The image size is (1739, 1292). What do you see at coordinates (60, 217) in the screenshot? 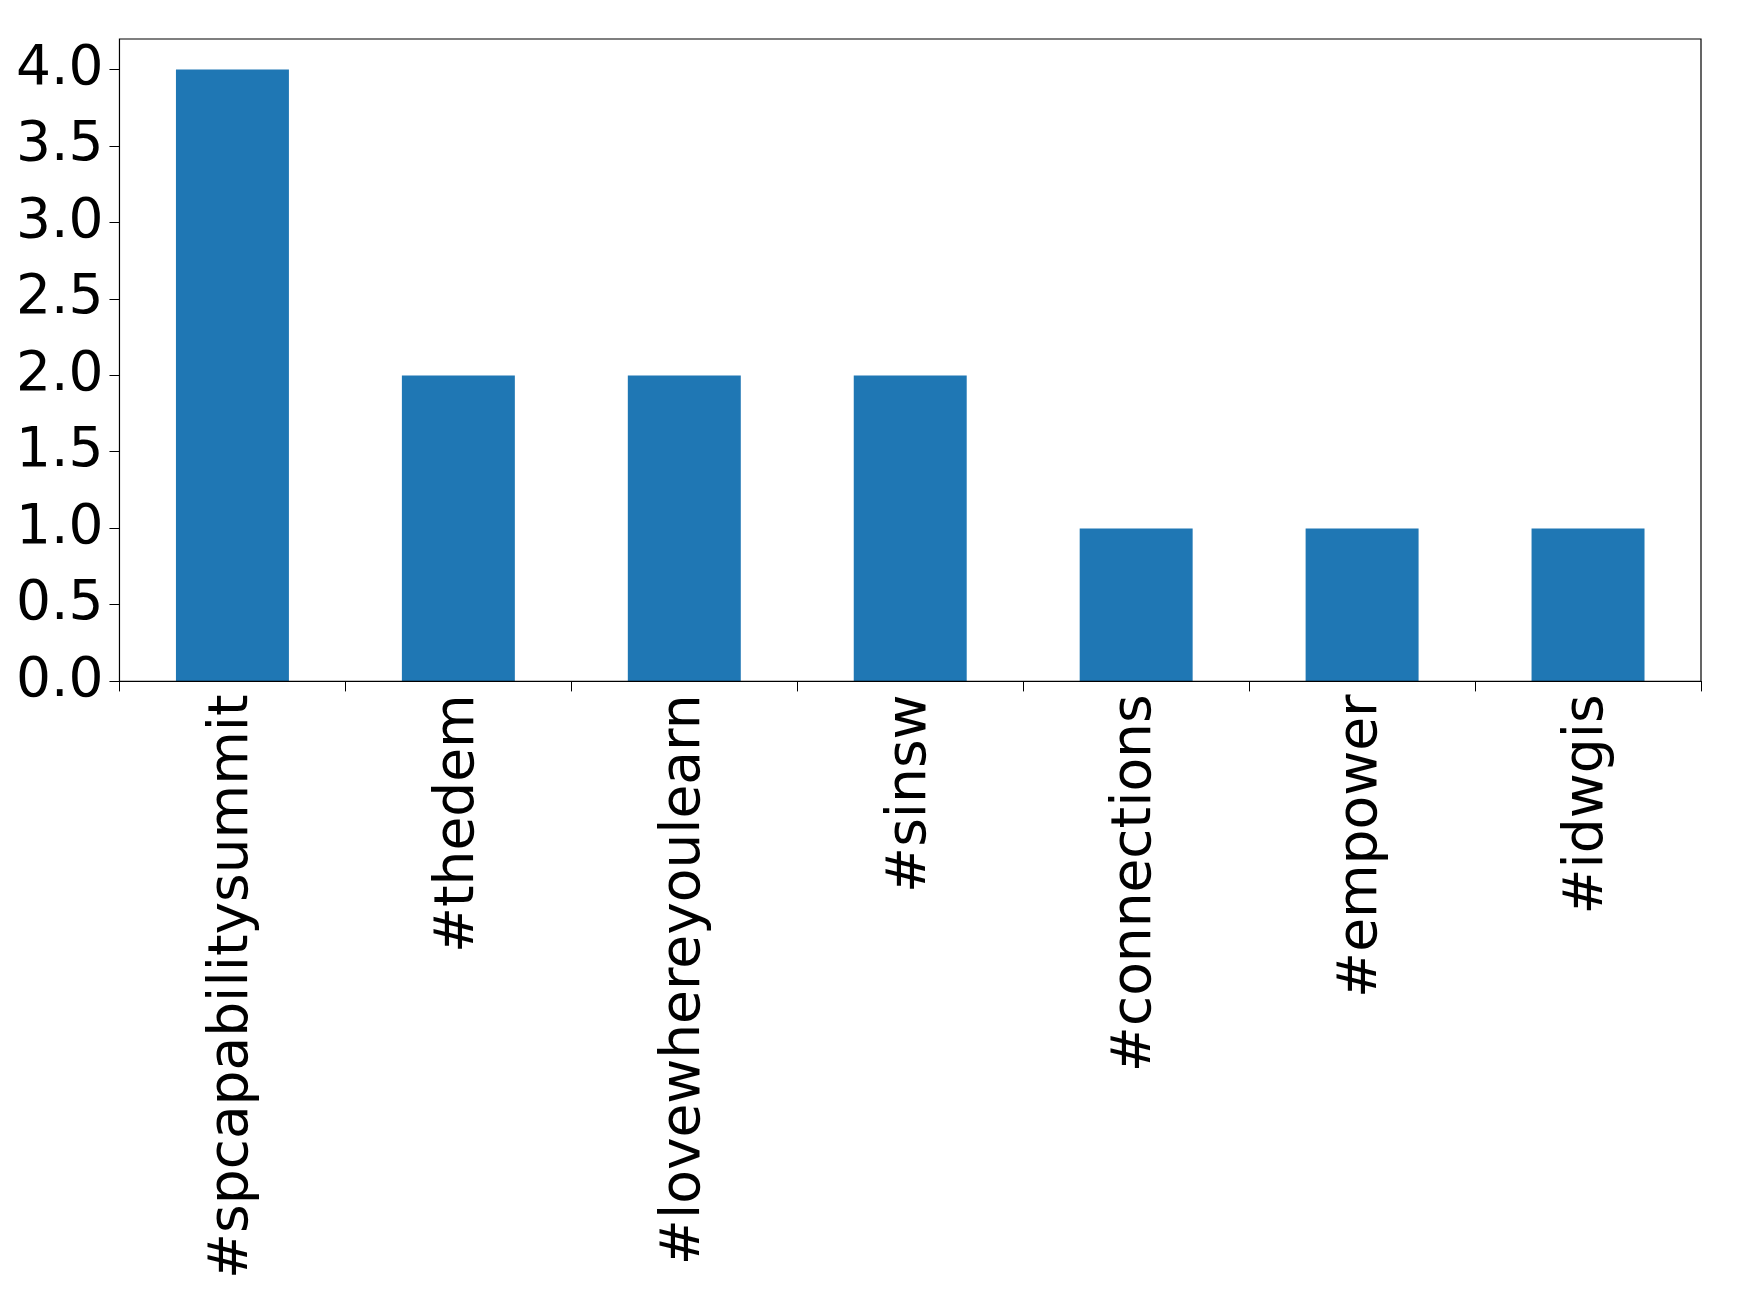
I see `y-tick-label: 3.0` at bounding box center [60, 217].